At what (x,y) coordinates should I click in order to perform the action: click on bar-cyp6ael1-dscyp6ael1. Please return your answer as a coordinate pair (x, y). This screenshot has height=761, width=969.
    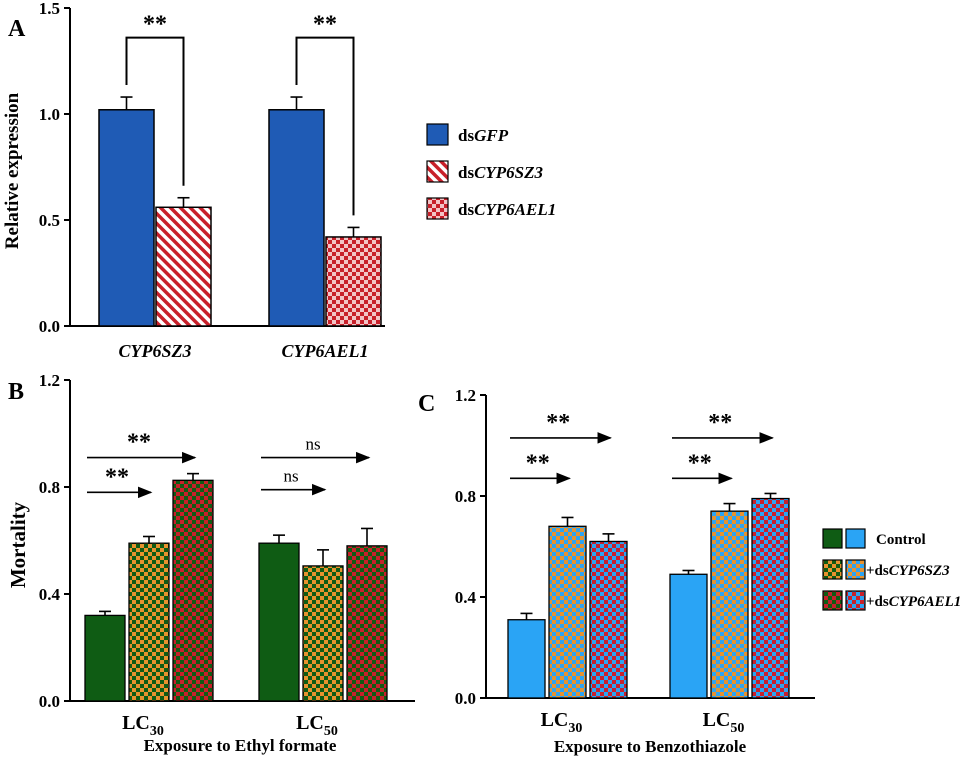
    Looking at the image, I should click on (353, 281).